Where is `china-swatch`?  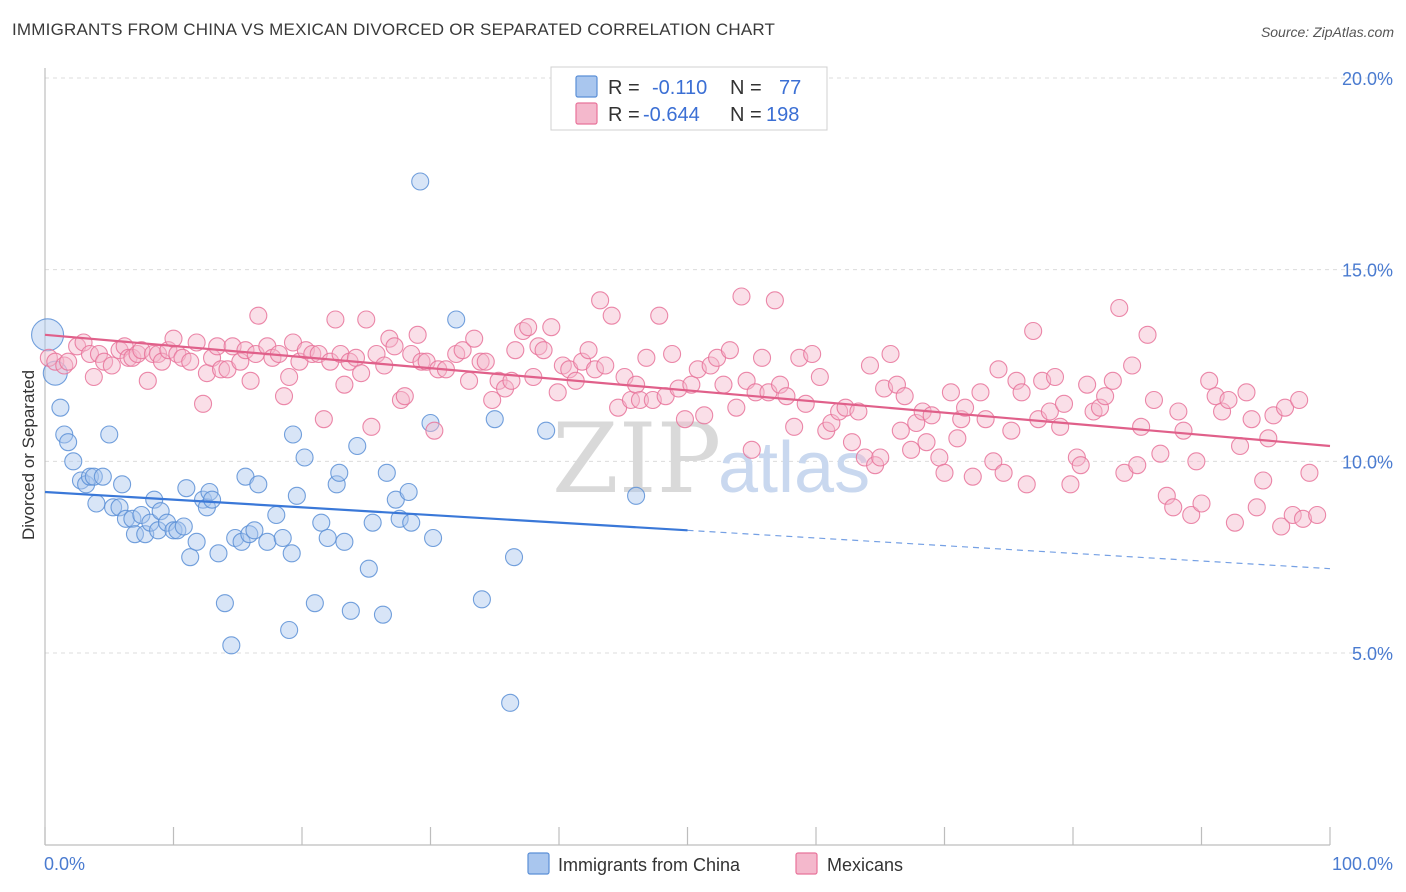
china-swatch is located at coordinates (586, 86).